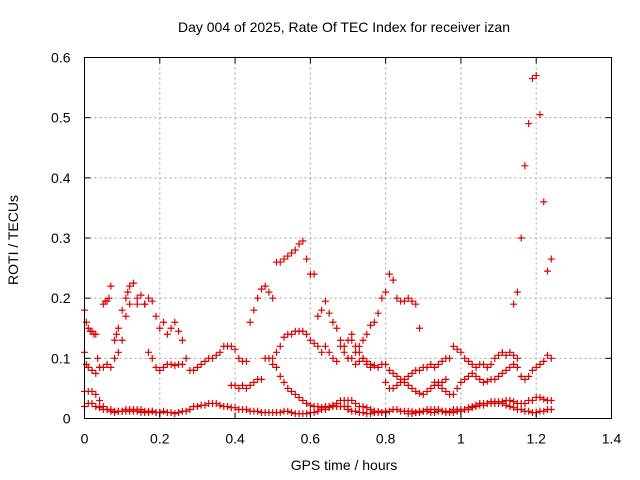 Image resolution: width=640 pixels, height=480 pixels. I want to click on series-satellite-h, so click(451, 367).